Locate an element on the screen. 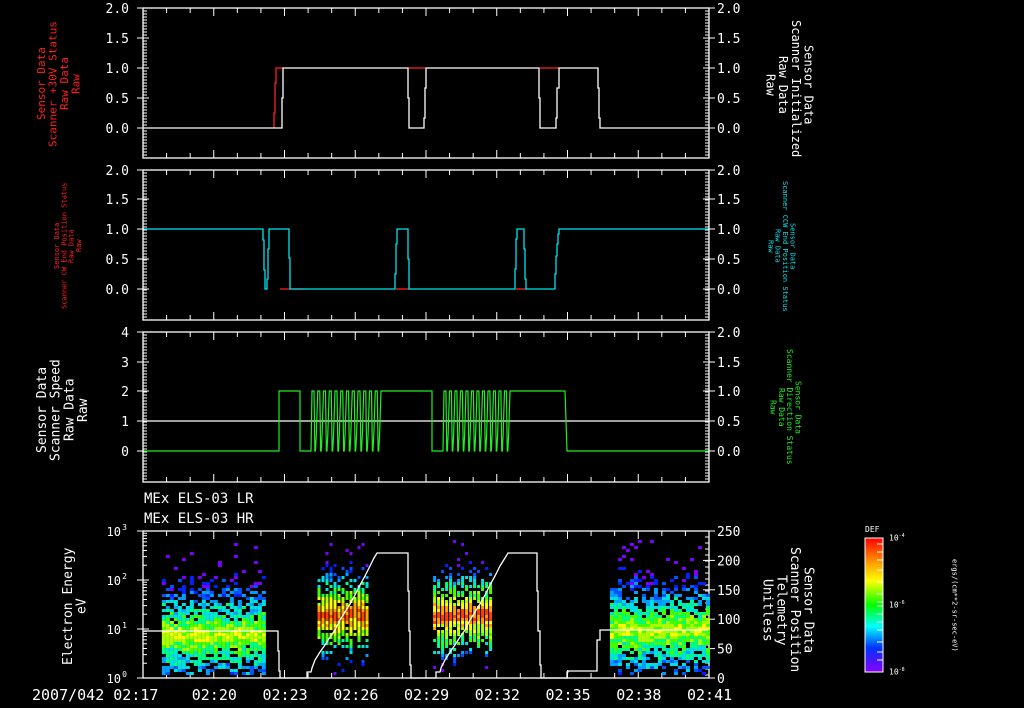  x-tick-label: 02:20 is located at coordinates (214, 695).